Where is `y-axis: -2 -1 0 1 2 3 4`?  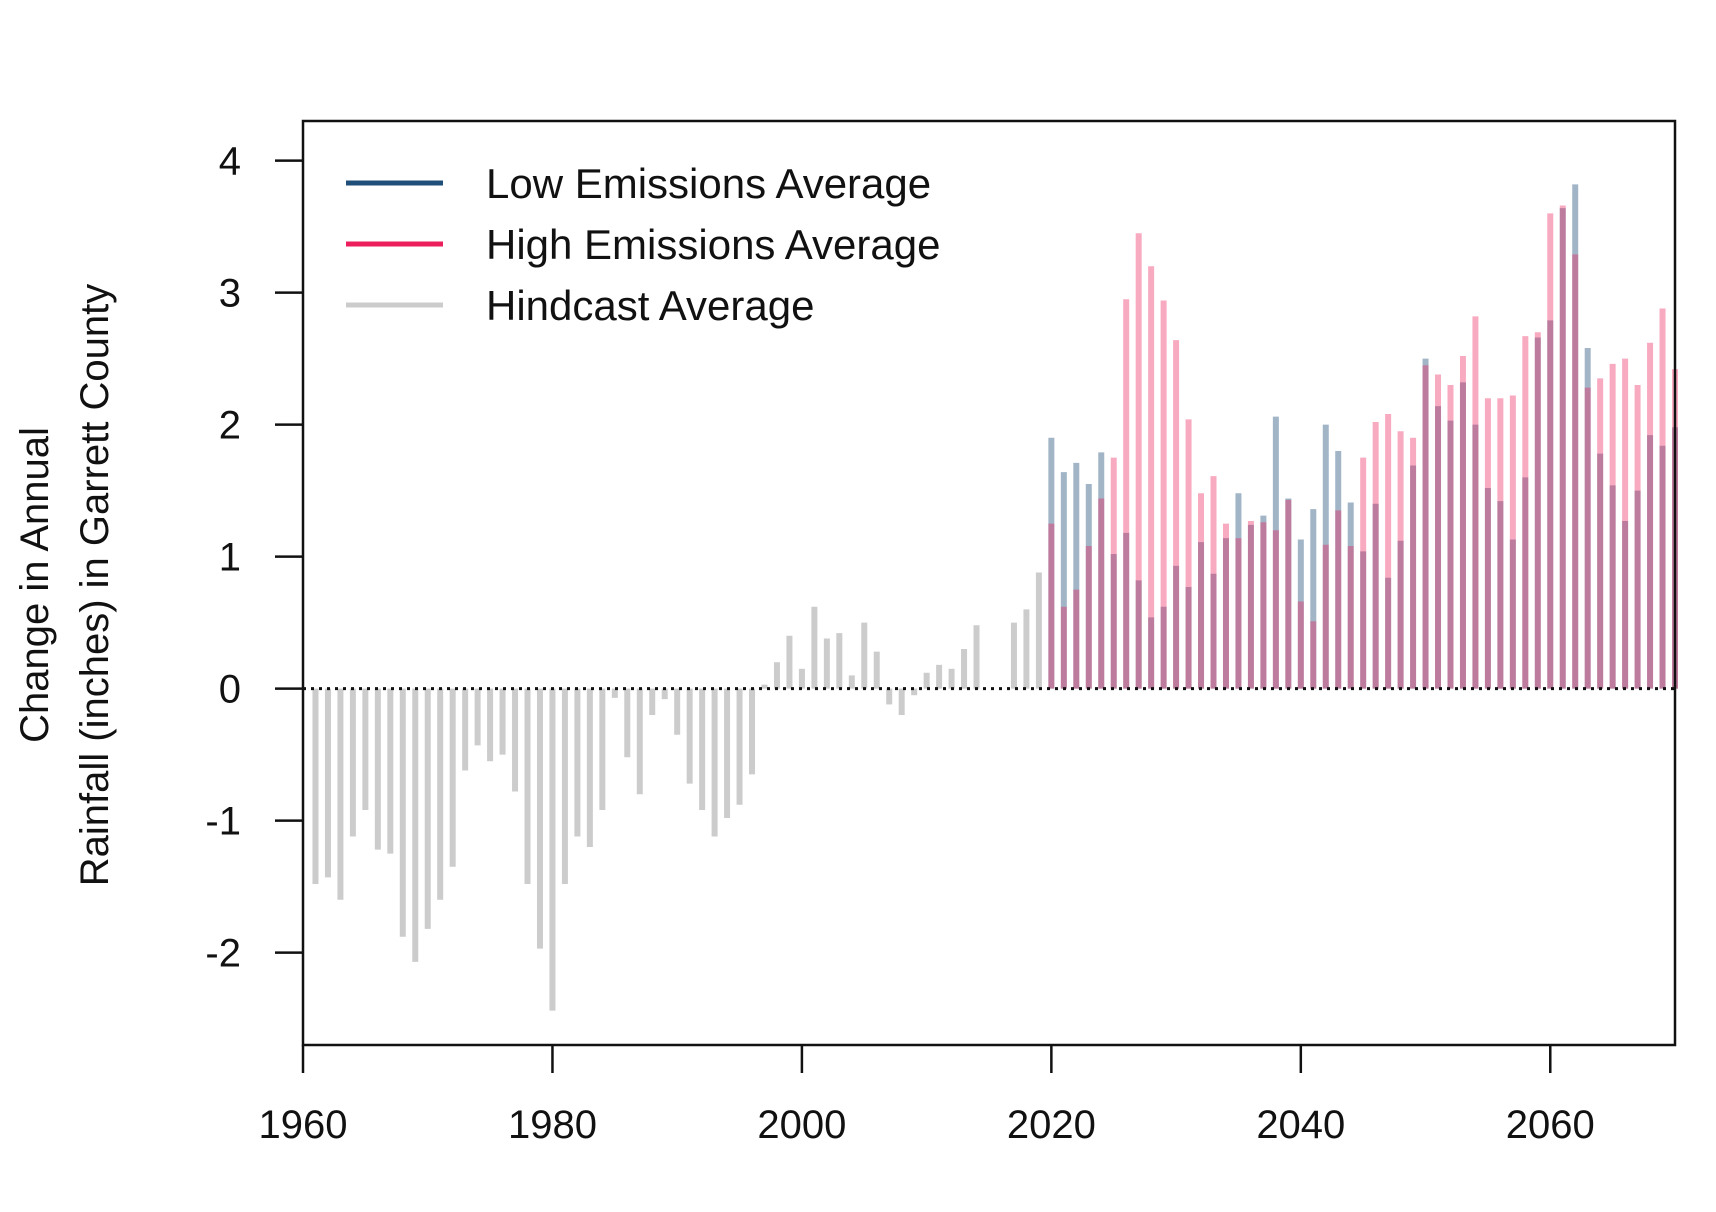
y-axis: -2 -1 0 1 2 3 4 is located at coordinates (254, 558).